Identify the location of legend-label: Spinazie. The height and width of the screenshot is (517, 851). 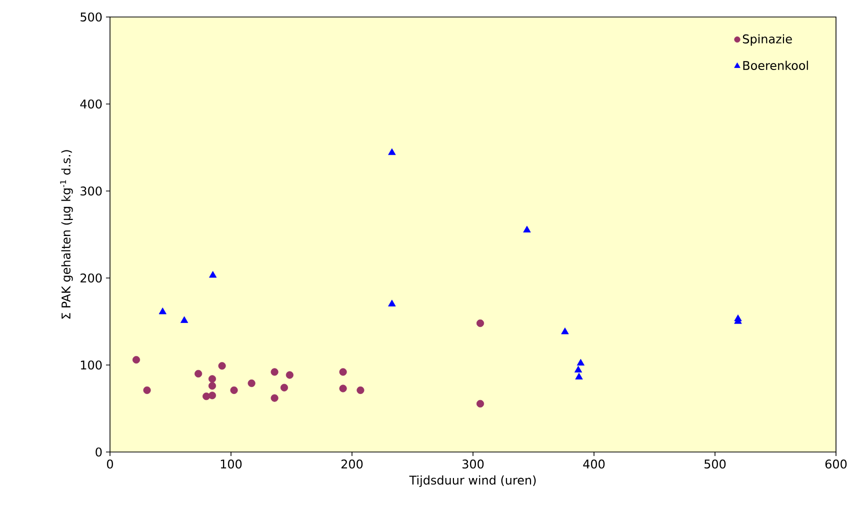
(767, 40).